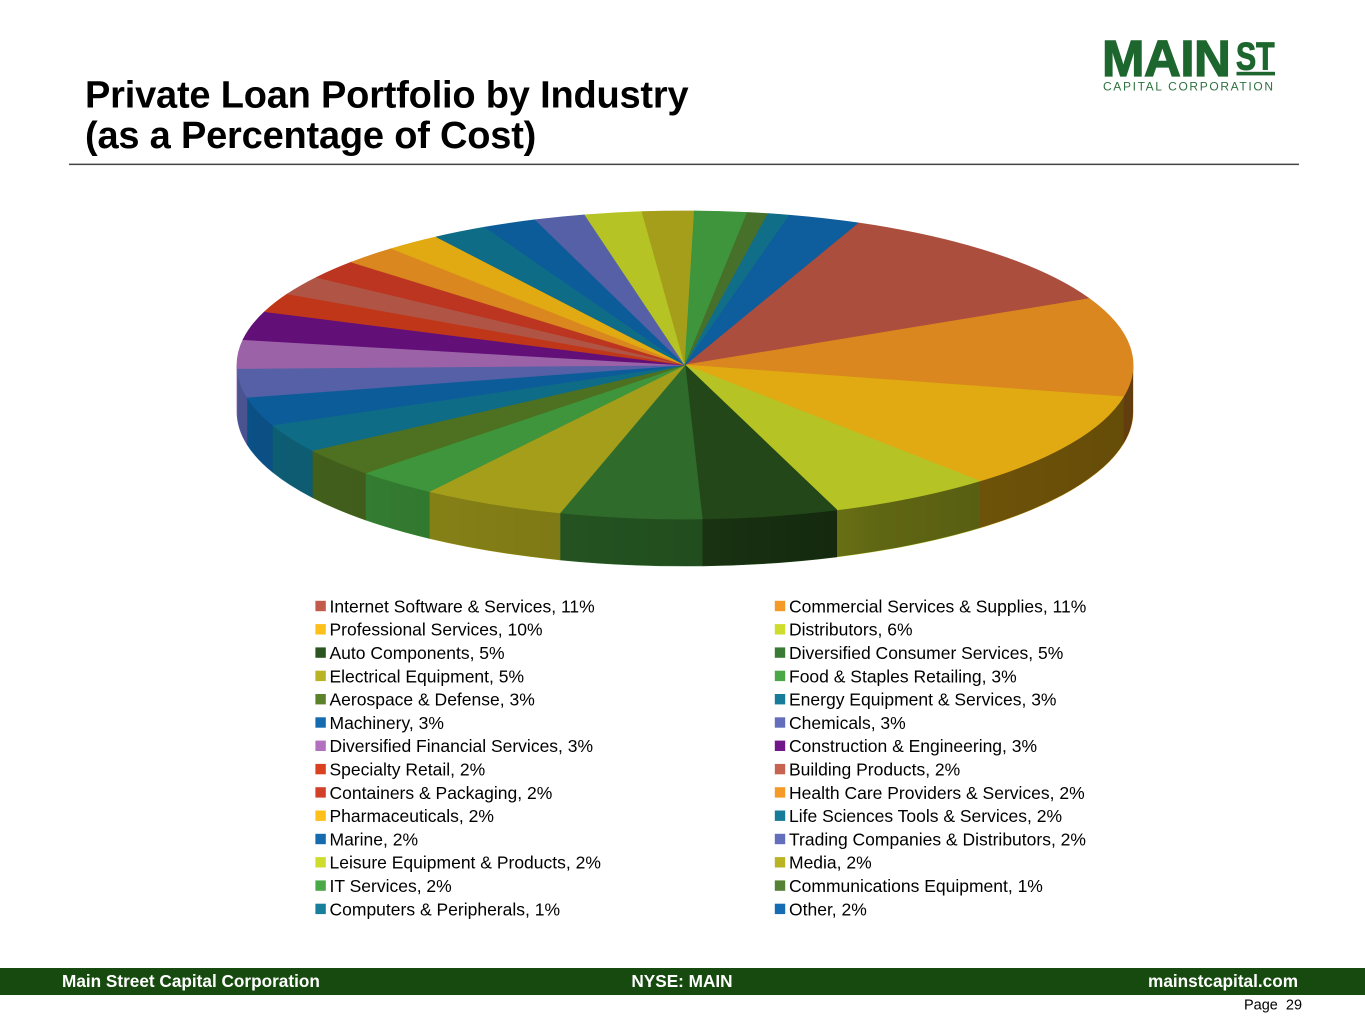 The width and height of the screenshot is (1365, 1024). What do you see at coordinates (937, 606) in the screenshot?
I see `svg-text:Commercial Services & Supplies: Commercial Services & Supplies, 11%` at bounding box center [937, 606].